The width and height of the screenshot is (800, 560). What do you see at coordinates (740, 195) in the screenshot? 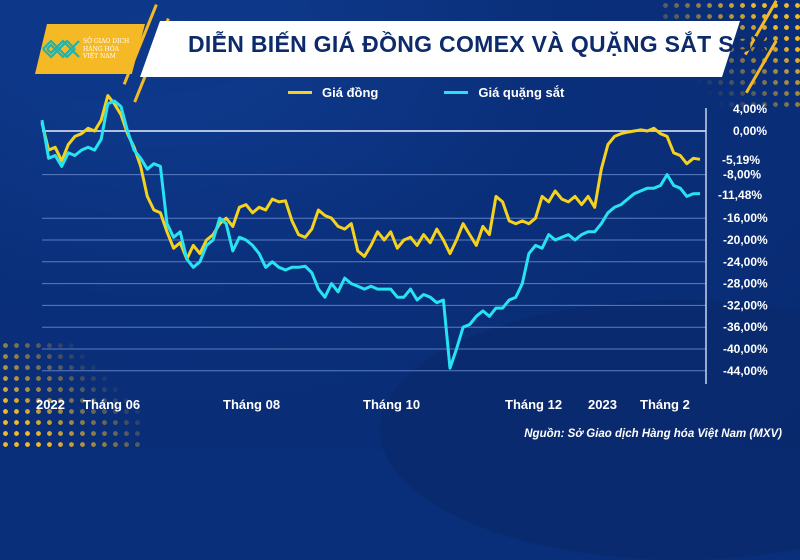
I see `iron-last-value: -11,48%` at bounding box center [740, 195].